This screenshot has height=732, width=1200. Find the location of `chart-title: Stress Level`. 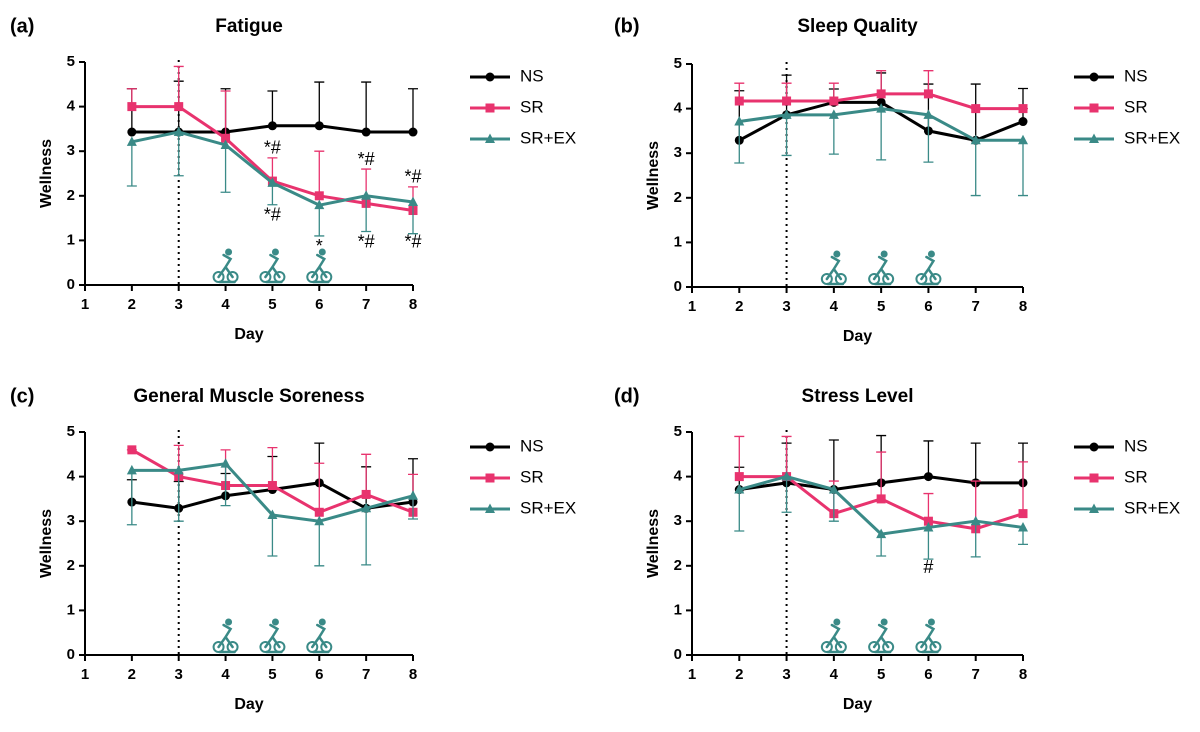

chart-title: Stress Level is located at coordinates (858, 396).